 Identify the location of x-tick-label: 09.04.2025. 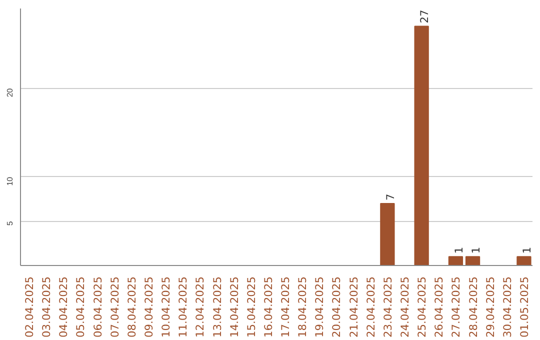
(149, 307).